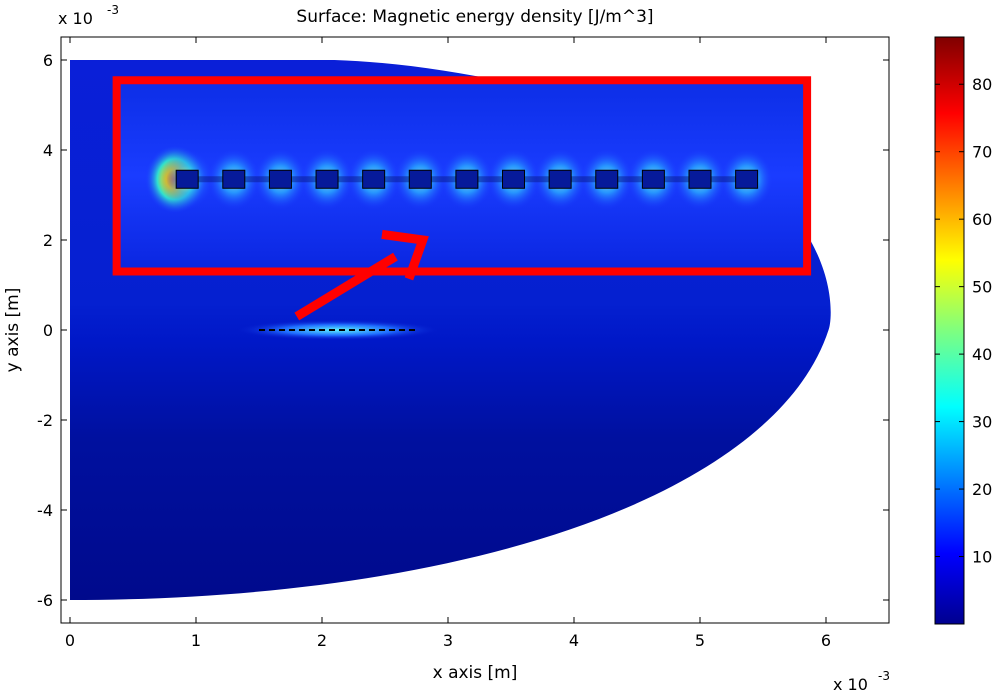  I want to click on red-arrow, so click(361, 275).